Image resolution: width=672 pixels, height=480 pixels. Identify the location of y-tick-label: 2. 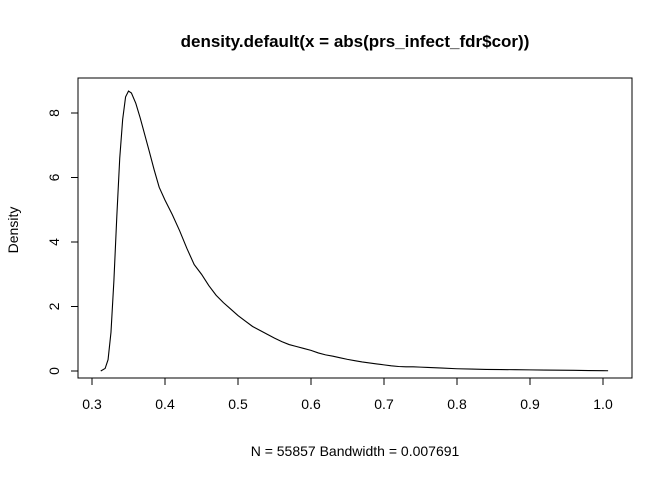
(54, 306).